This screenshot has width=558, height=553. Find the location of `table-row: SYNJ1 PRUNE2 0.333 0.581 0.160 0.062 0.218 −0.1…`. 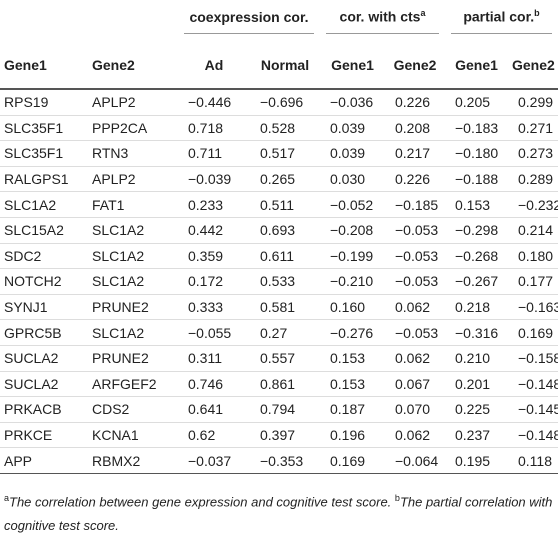

table-row: SYNJ1 PRUNE2 0.333 0.581 0.160 0.062 0.218 −0.1… is located at coordinates (279, 307).